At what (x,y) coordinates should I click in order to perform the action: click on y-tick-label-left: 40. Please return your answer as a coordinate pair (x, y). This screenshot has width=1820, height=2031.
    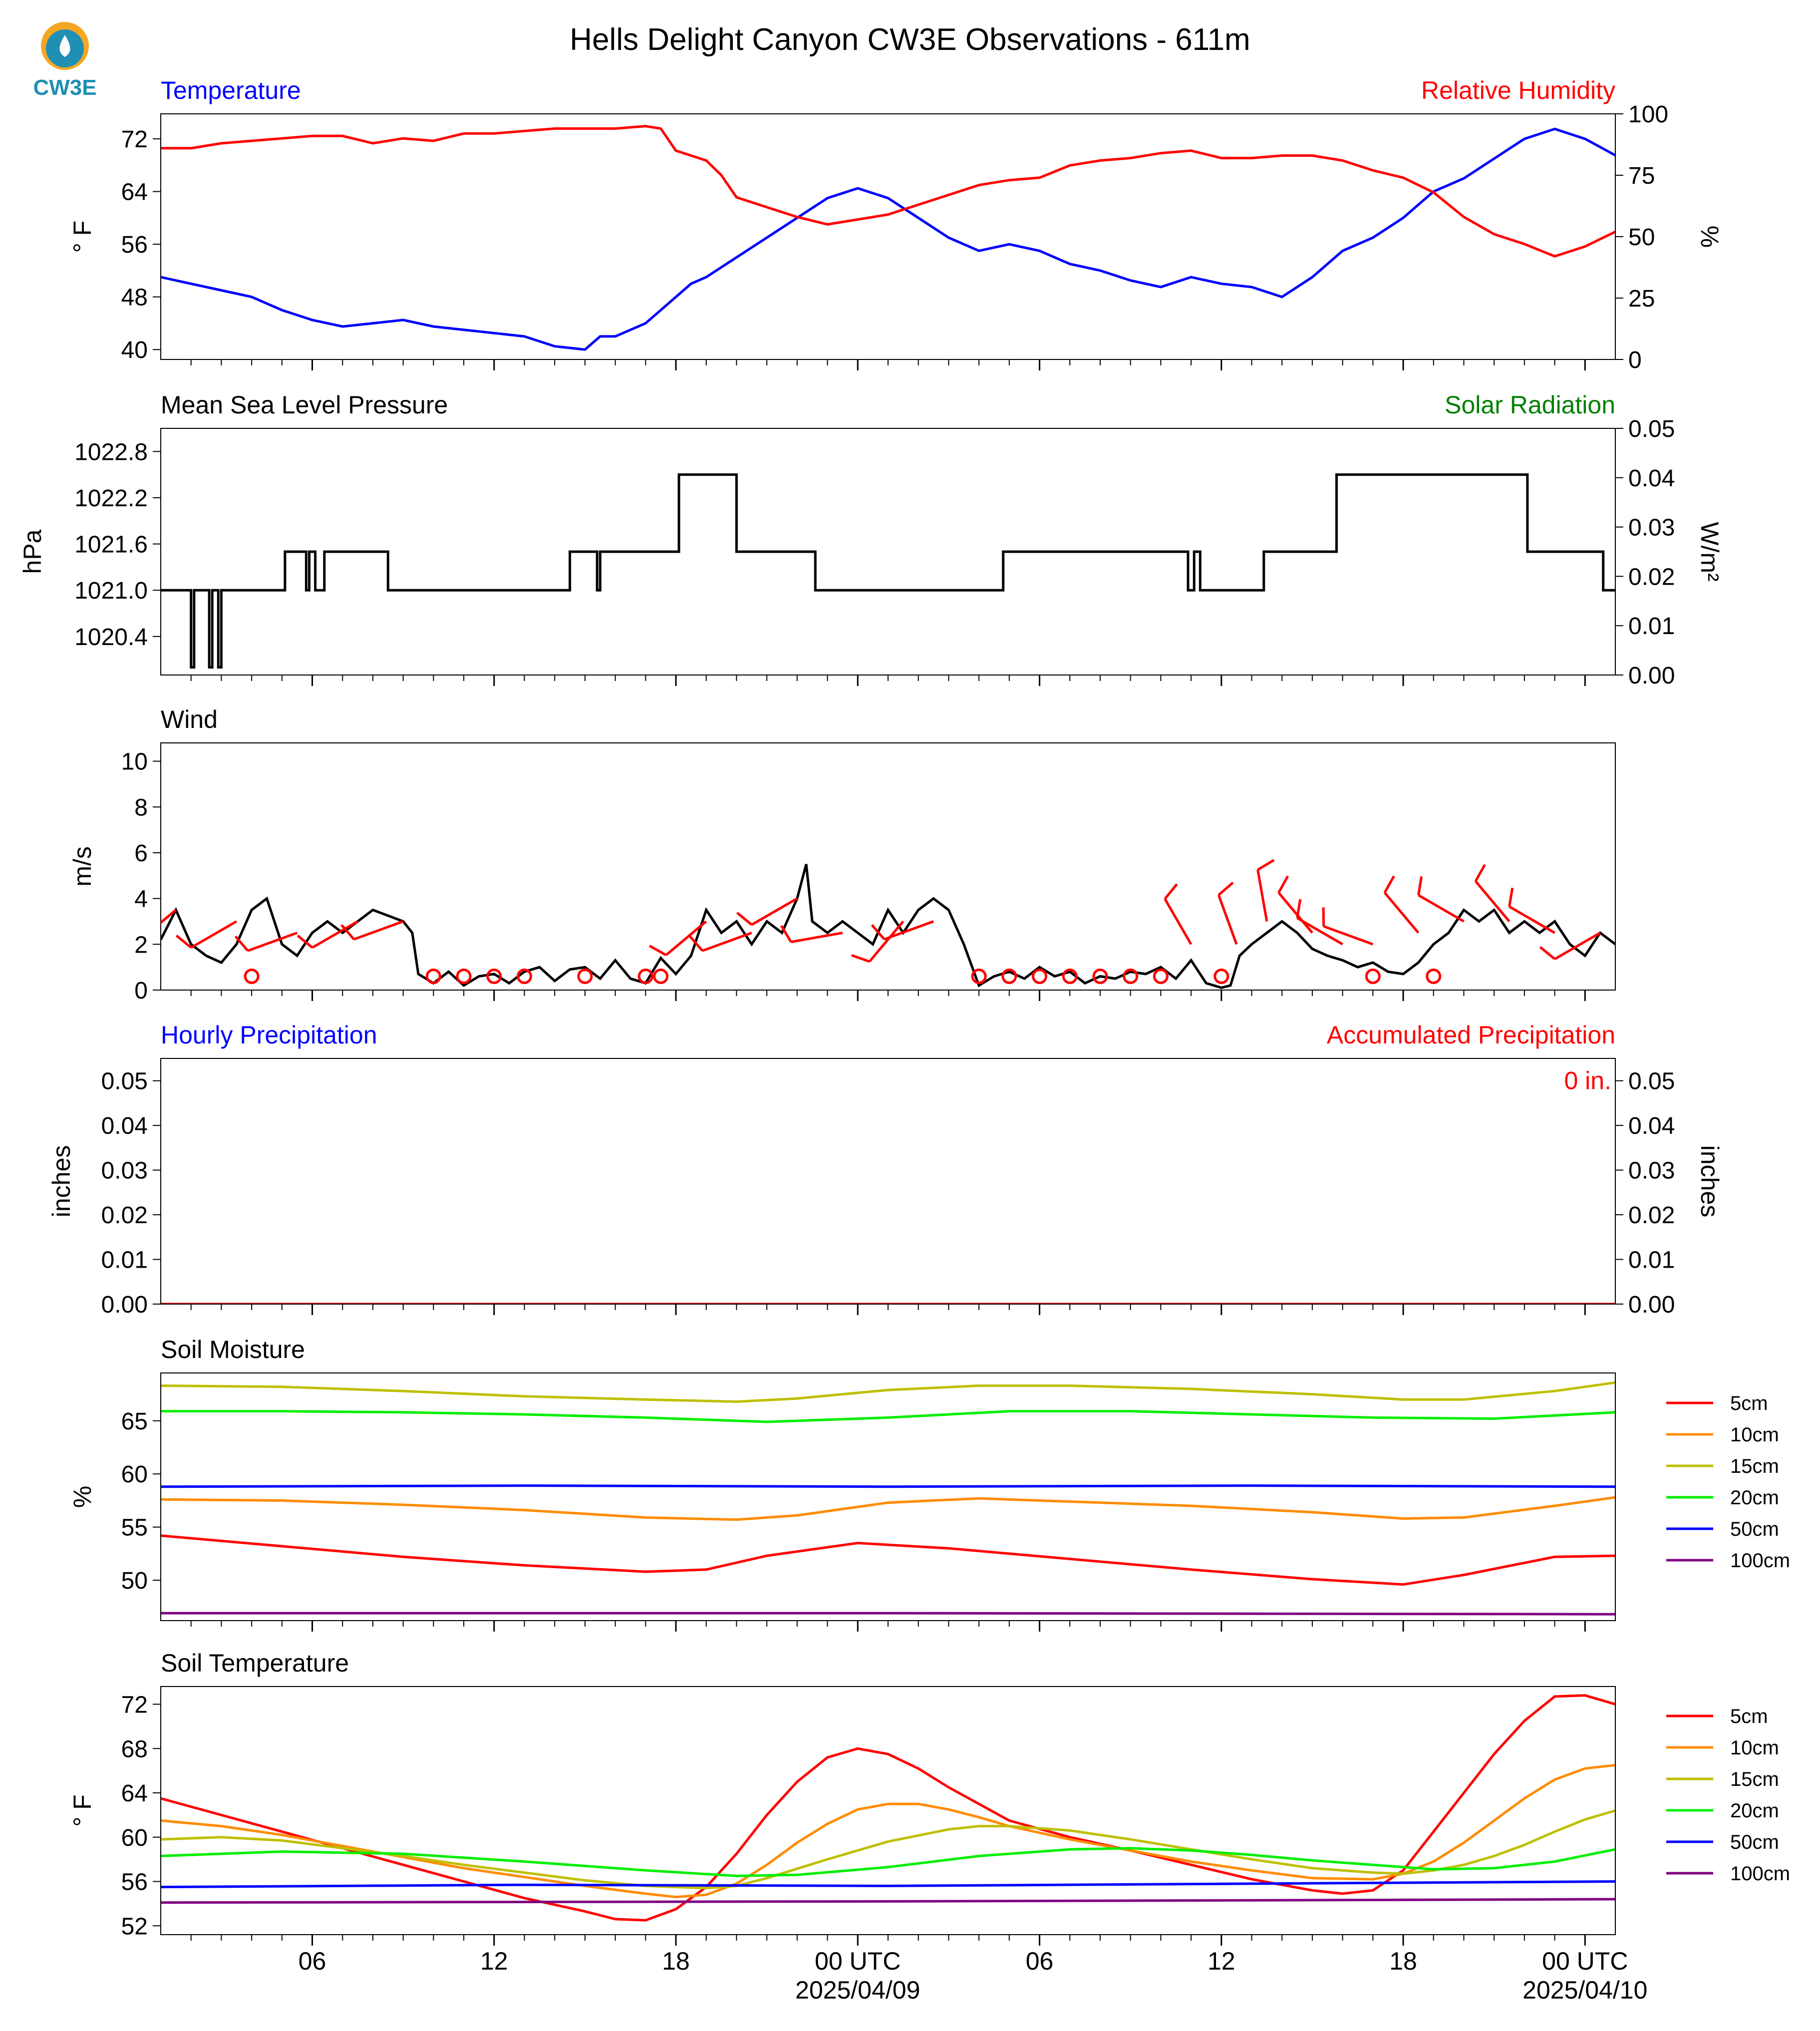
    Looking at the image, I should click on (134, 350).